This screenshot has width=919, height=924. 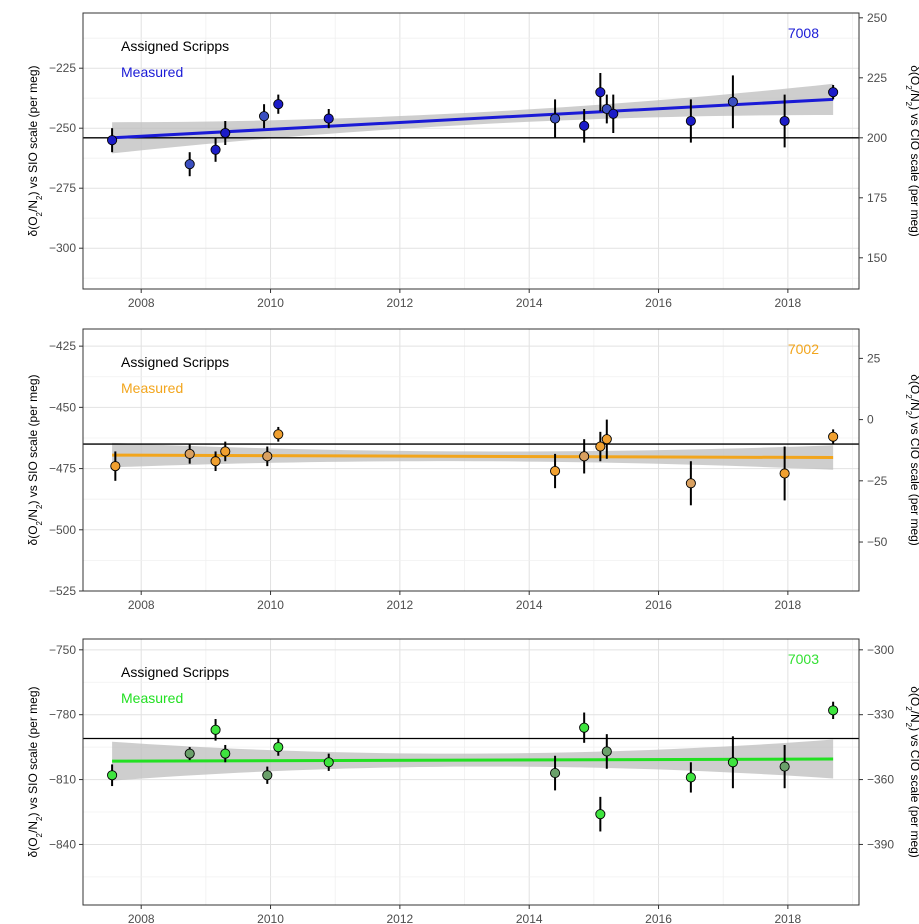 What do you see at coordinates (880, 844) in the screenshot?
I see `y-tick-label-right: −390` at bounding box center [880, 844].